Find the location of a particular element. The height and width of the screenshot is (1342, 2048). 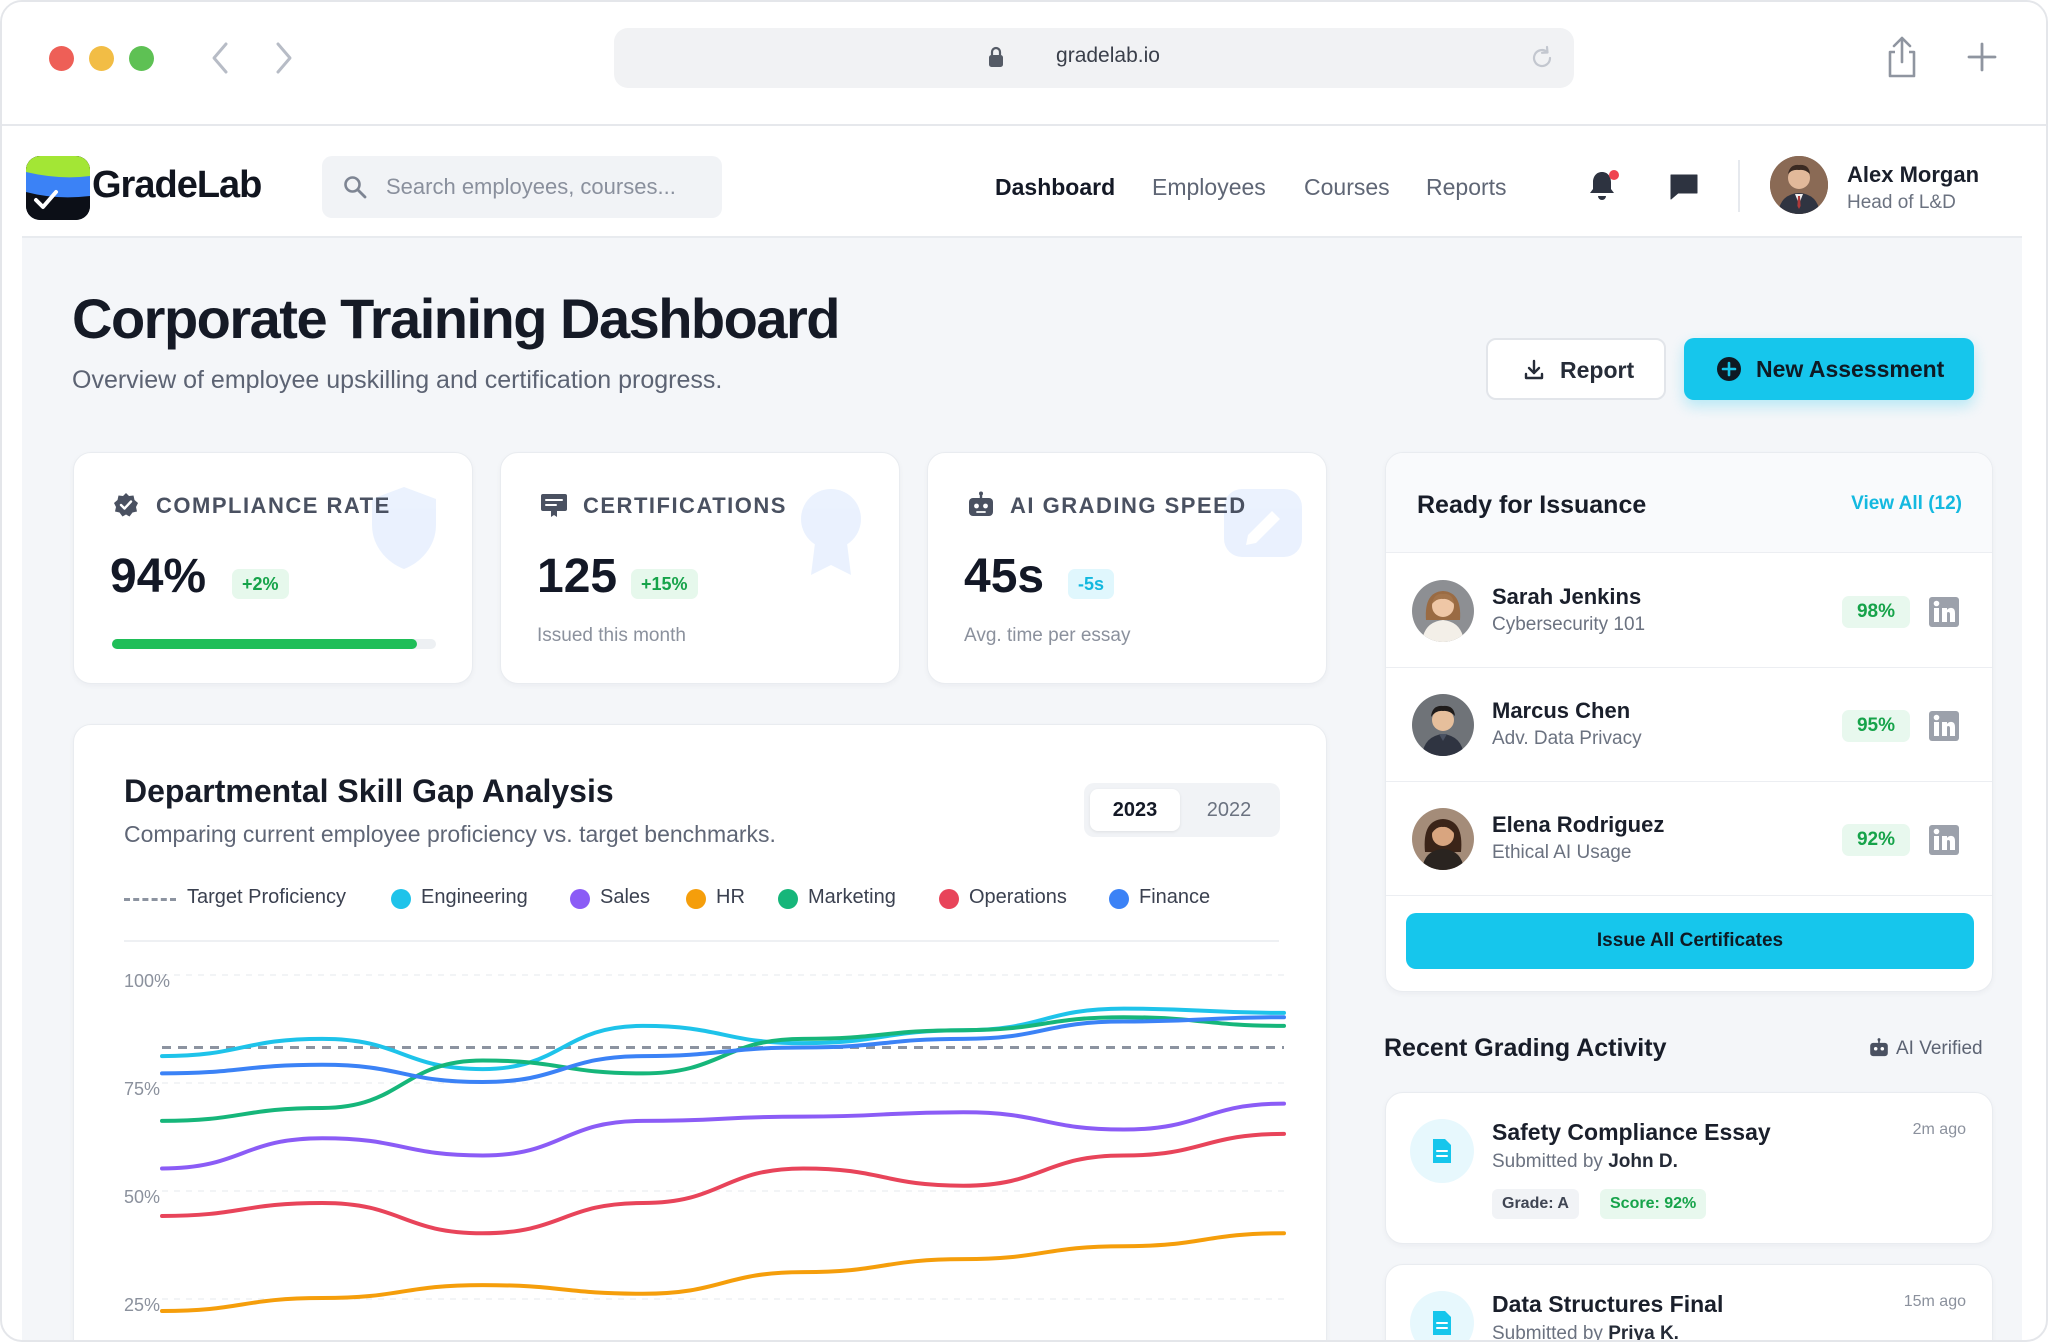

year-2022-tab: 2022 is located at coordinates (1229, 810).